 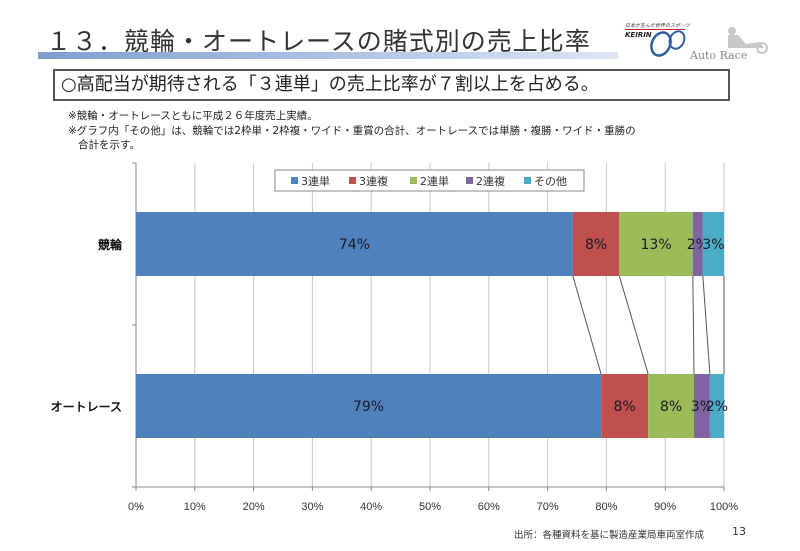 I want to click on slide-title: １３．競輪・オートレースの賭式別の売上比率, so click(x=318, y=41).